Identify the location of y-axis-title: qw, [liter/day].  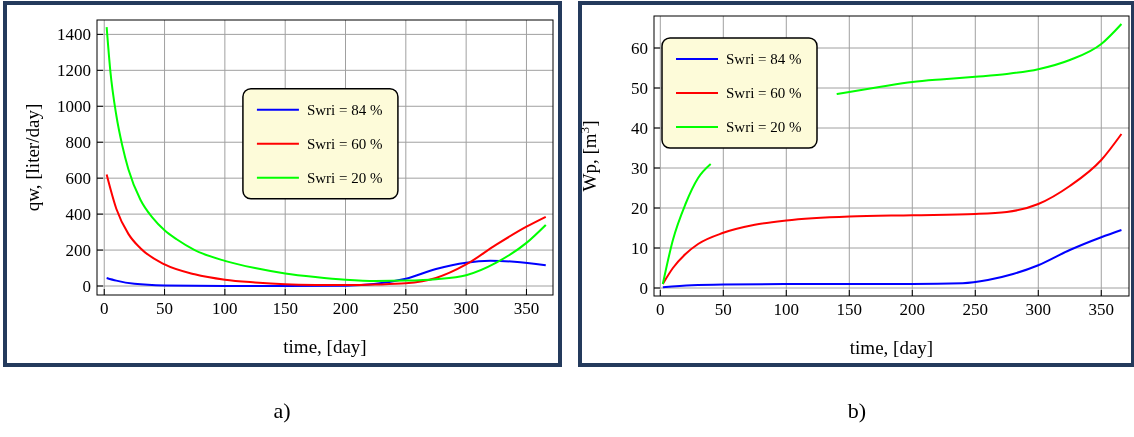
(32, 157).